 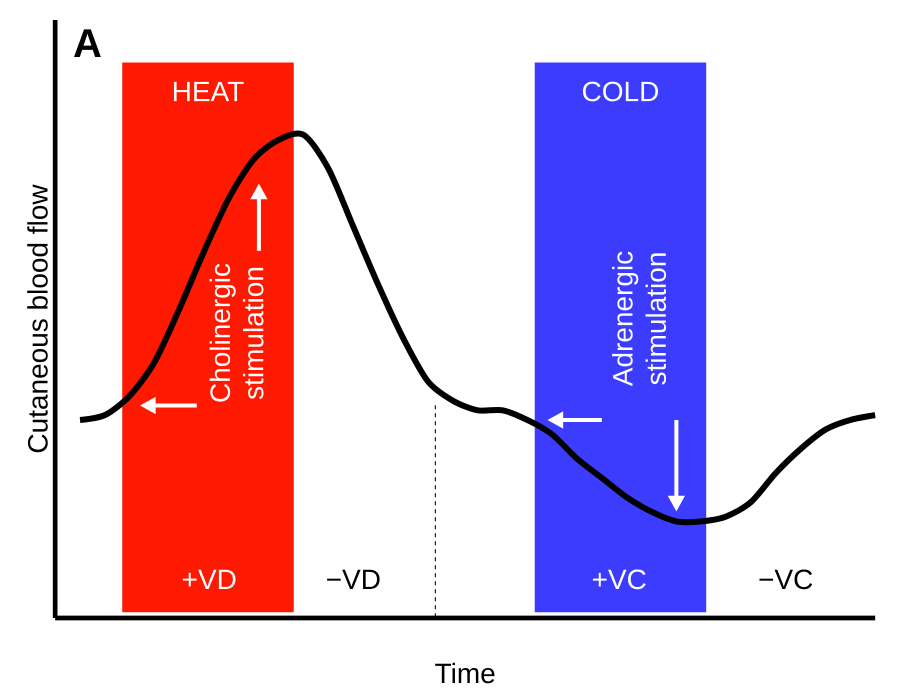 I want to click on annotation: Adrenergic stimulation, so click(x=639, y=319).